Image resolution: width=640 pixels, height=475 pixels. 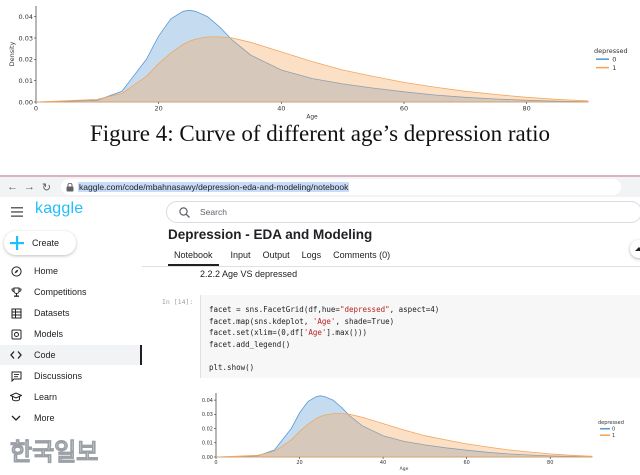 What do you see at coordinates (403, 212) in the screenshot?
I see `search-input: Search` at bounding box center [403, 212].